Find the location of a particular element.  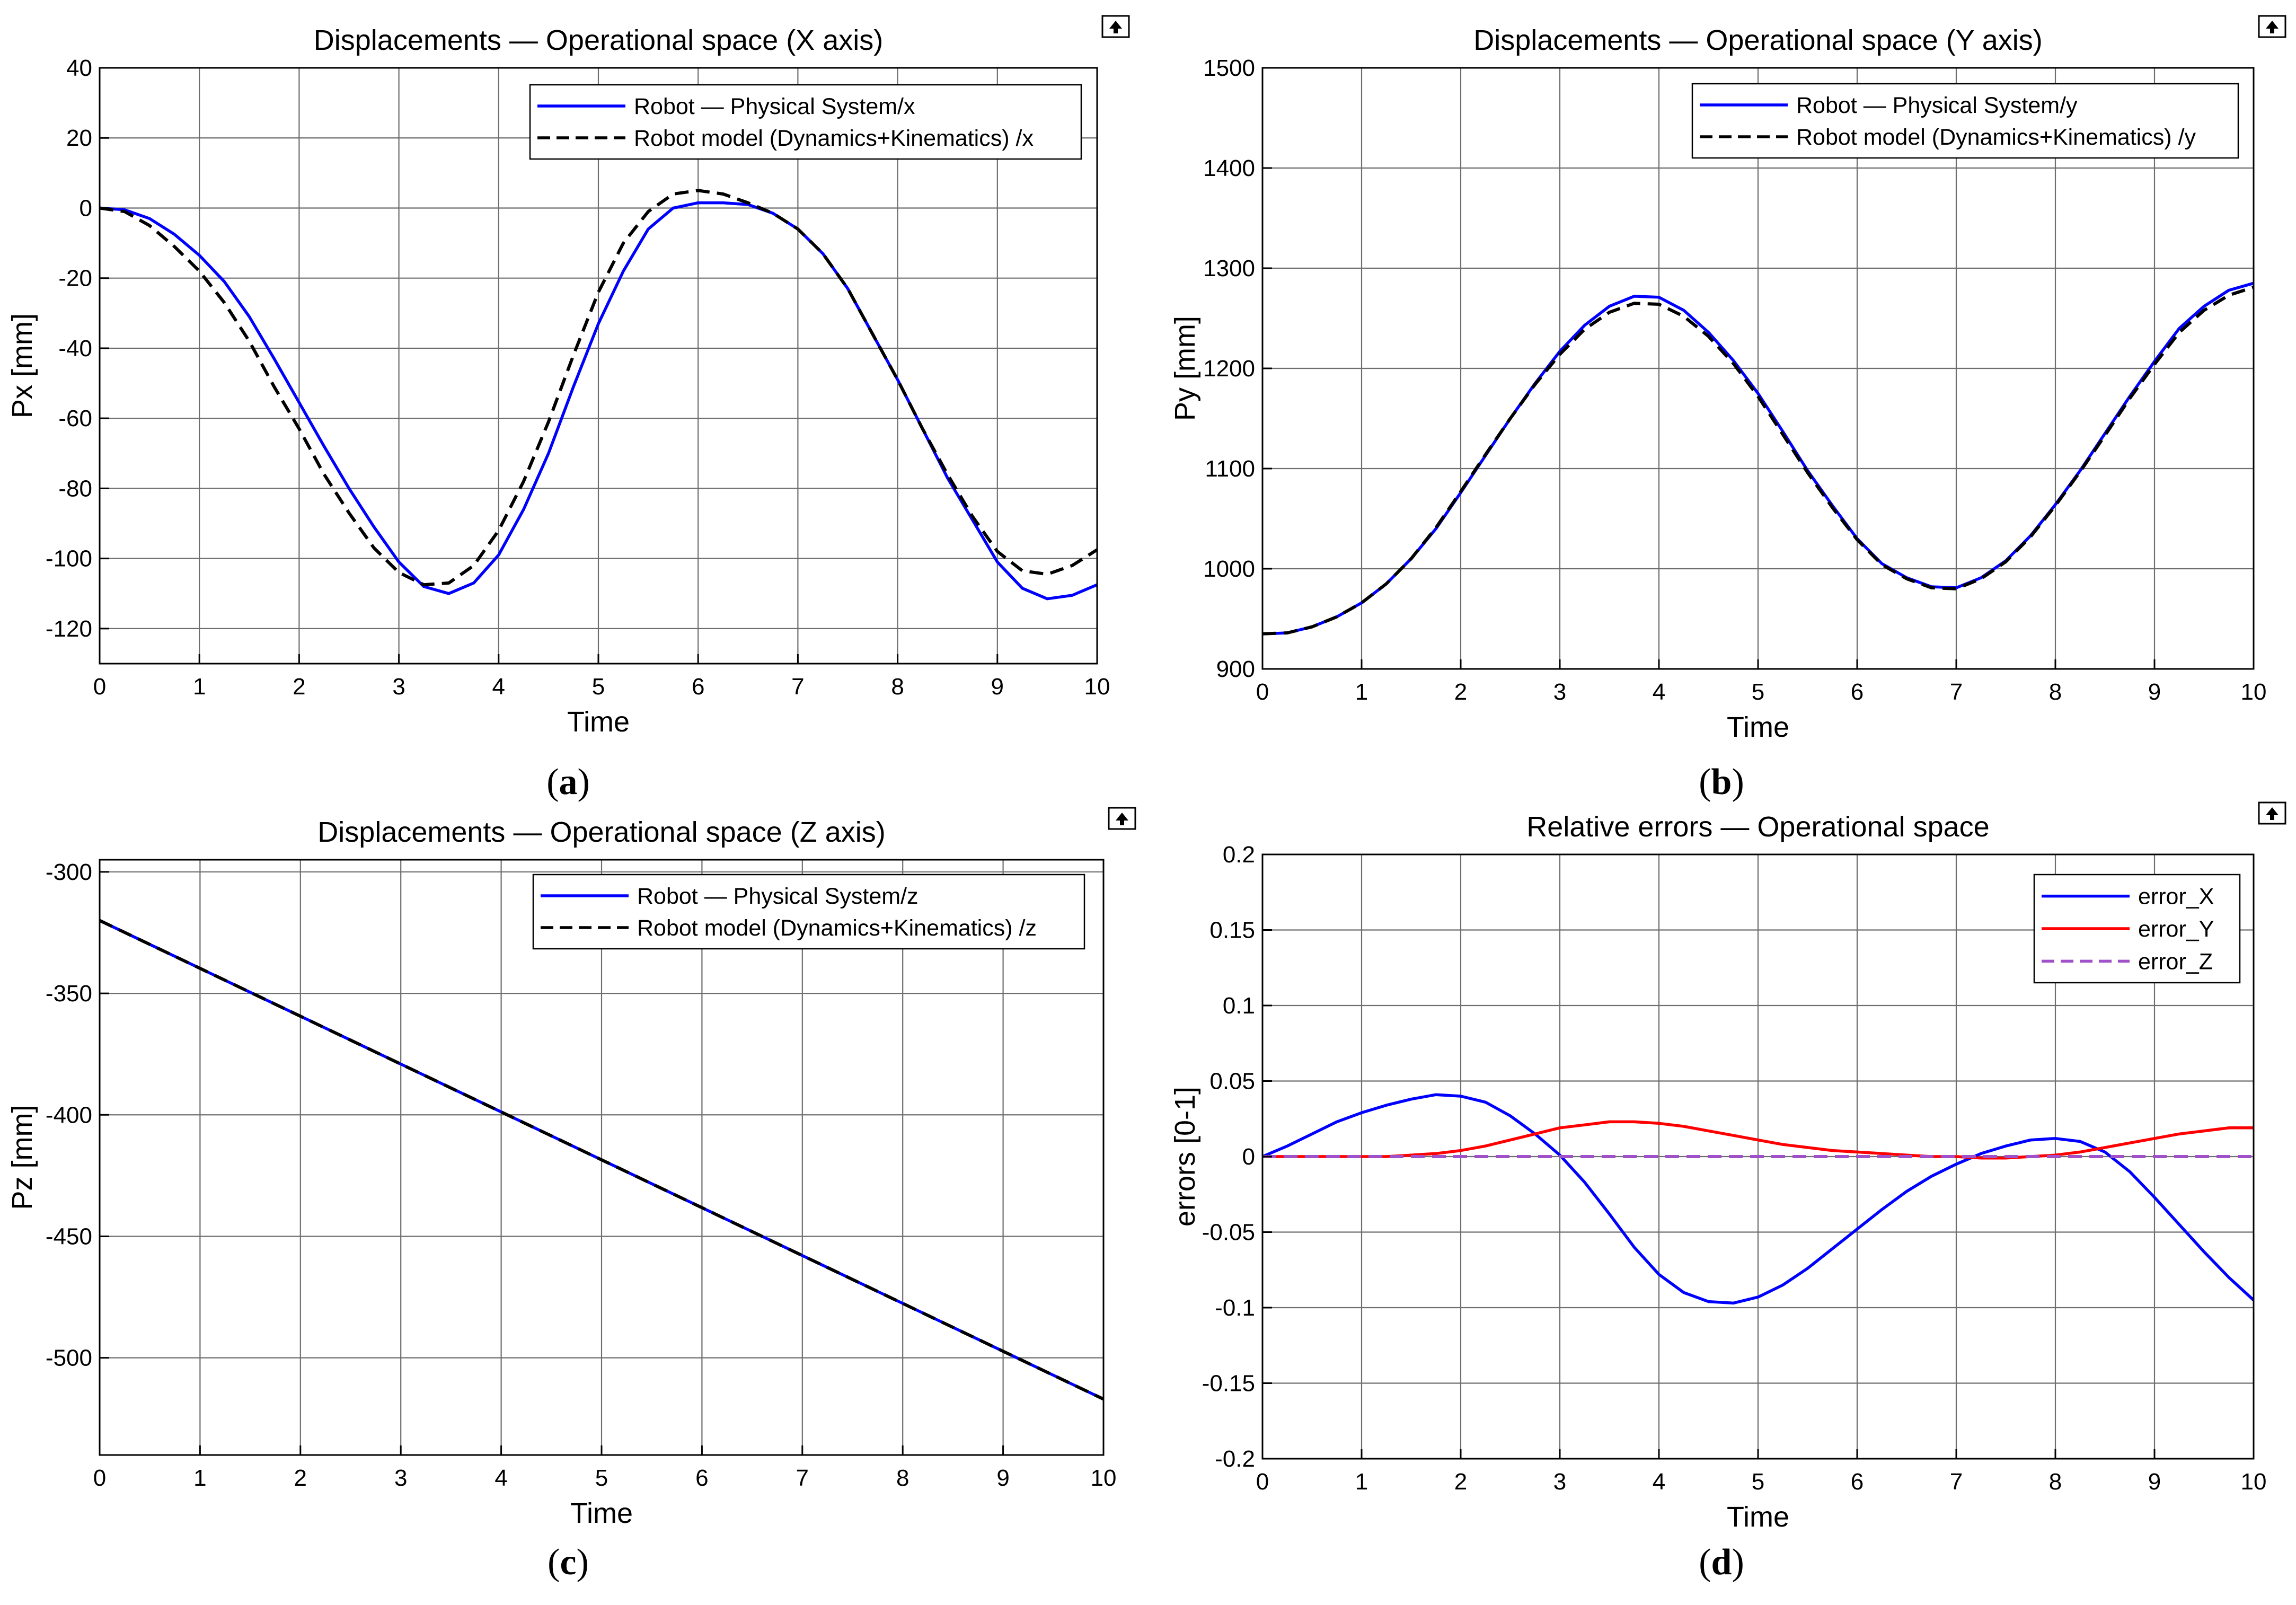

y-tick-label: -120 is located at coordinates (69, 629).